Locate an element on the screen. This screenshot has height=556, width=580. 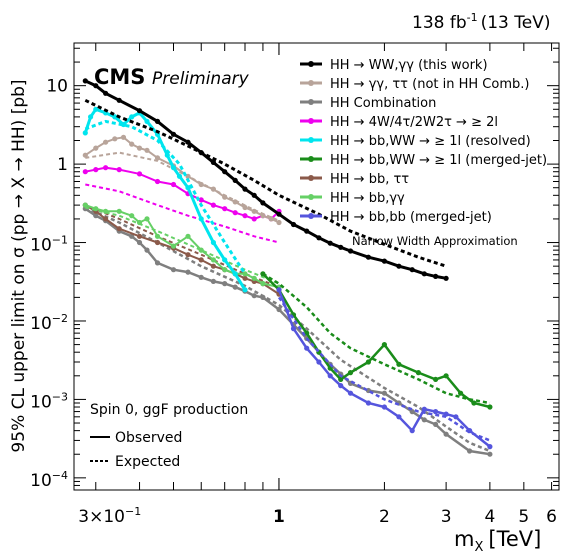
observed-line is located at coordinates (384, 368).